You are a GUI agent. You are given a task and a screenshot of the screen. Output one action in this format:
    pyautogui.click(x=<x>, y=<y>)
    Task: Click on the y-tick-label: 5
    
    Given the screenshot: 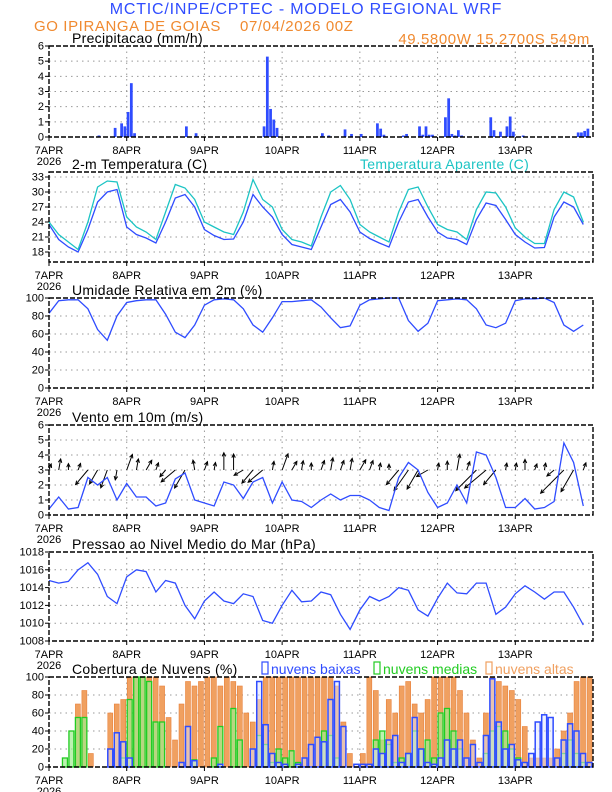 What is the action you would take?
    pyautogui.click(x=41, y=441)
    